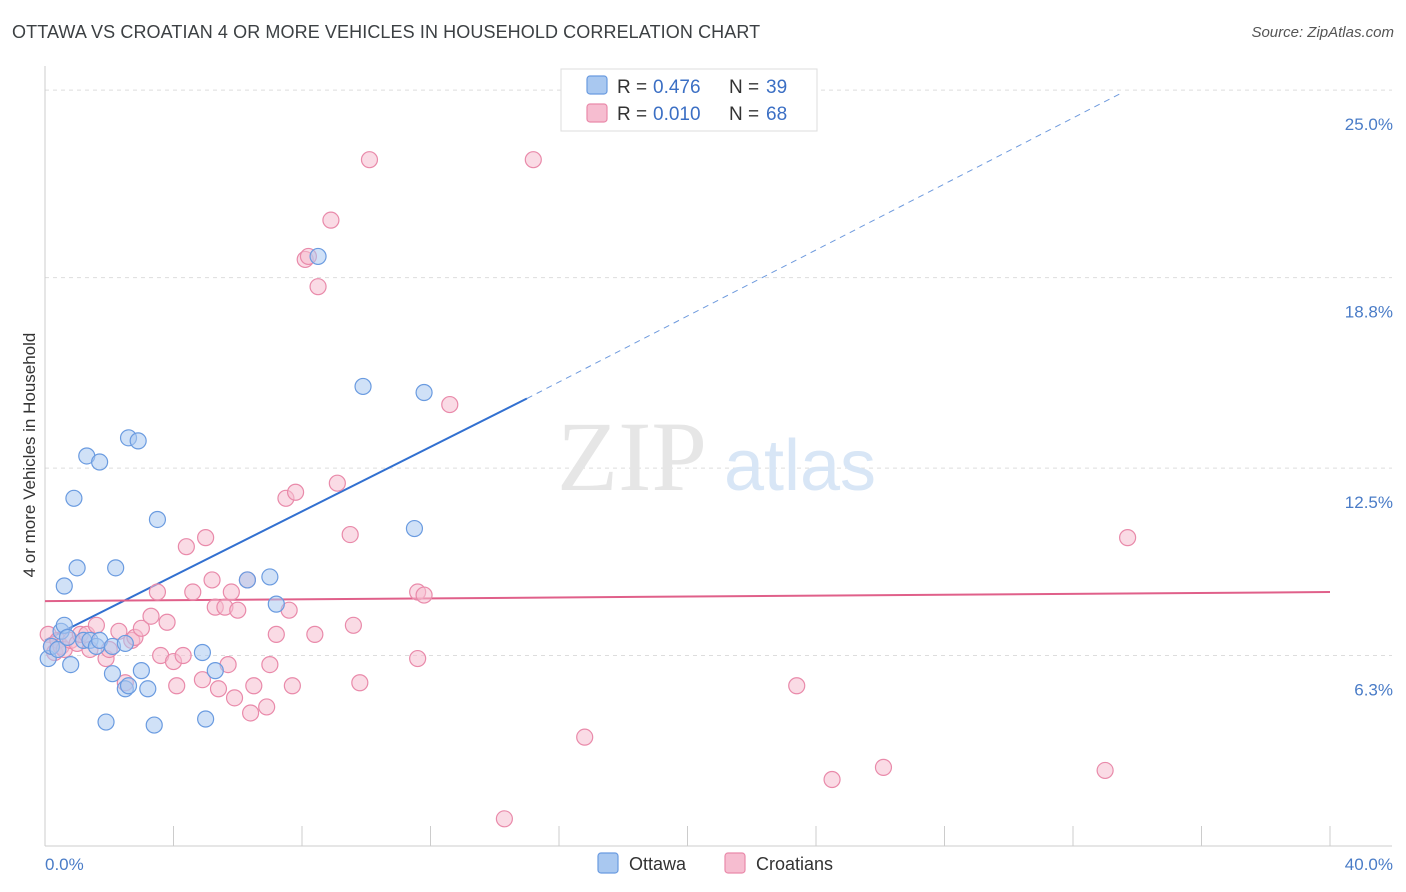  What do you see at coordinates (1369, 864) in the screenshot?
I see `x-tick-label: 40.0%` at bounding box center [1369, 864].